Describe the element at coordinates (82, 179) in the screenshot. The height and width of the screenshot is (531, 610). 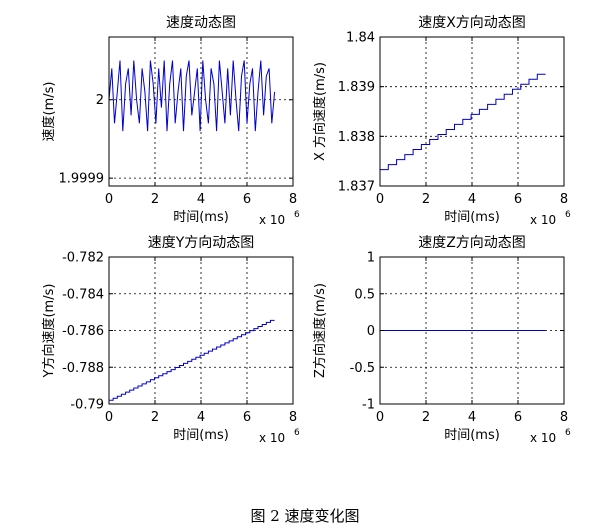
I see `y-tick-label: 1.9999` at that location.